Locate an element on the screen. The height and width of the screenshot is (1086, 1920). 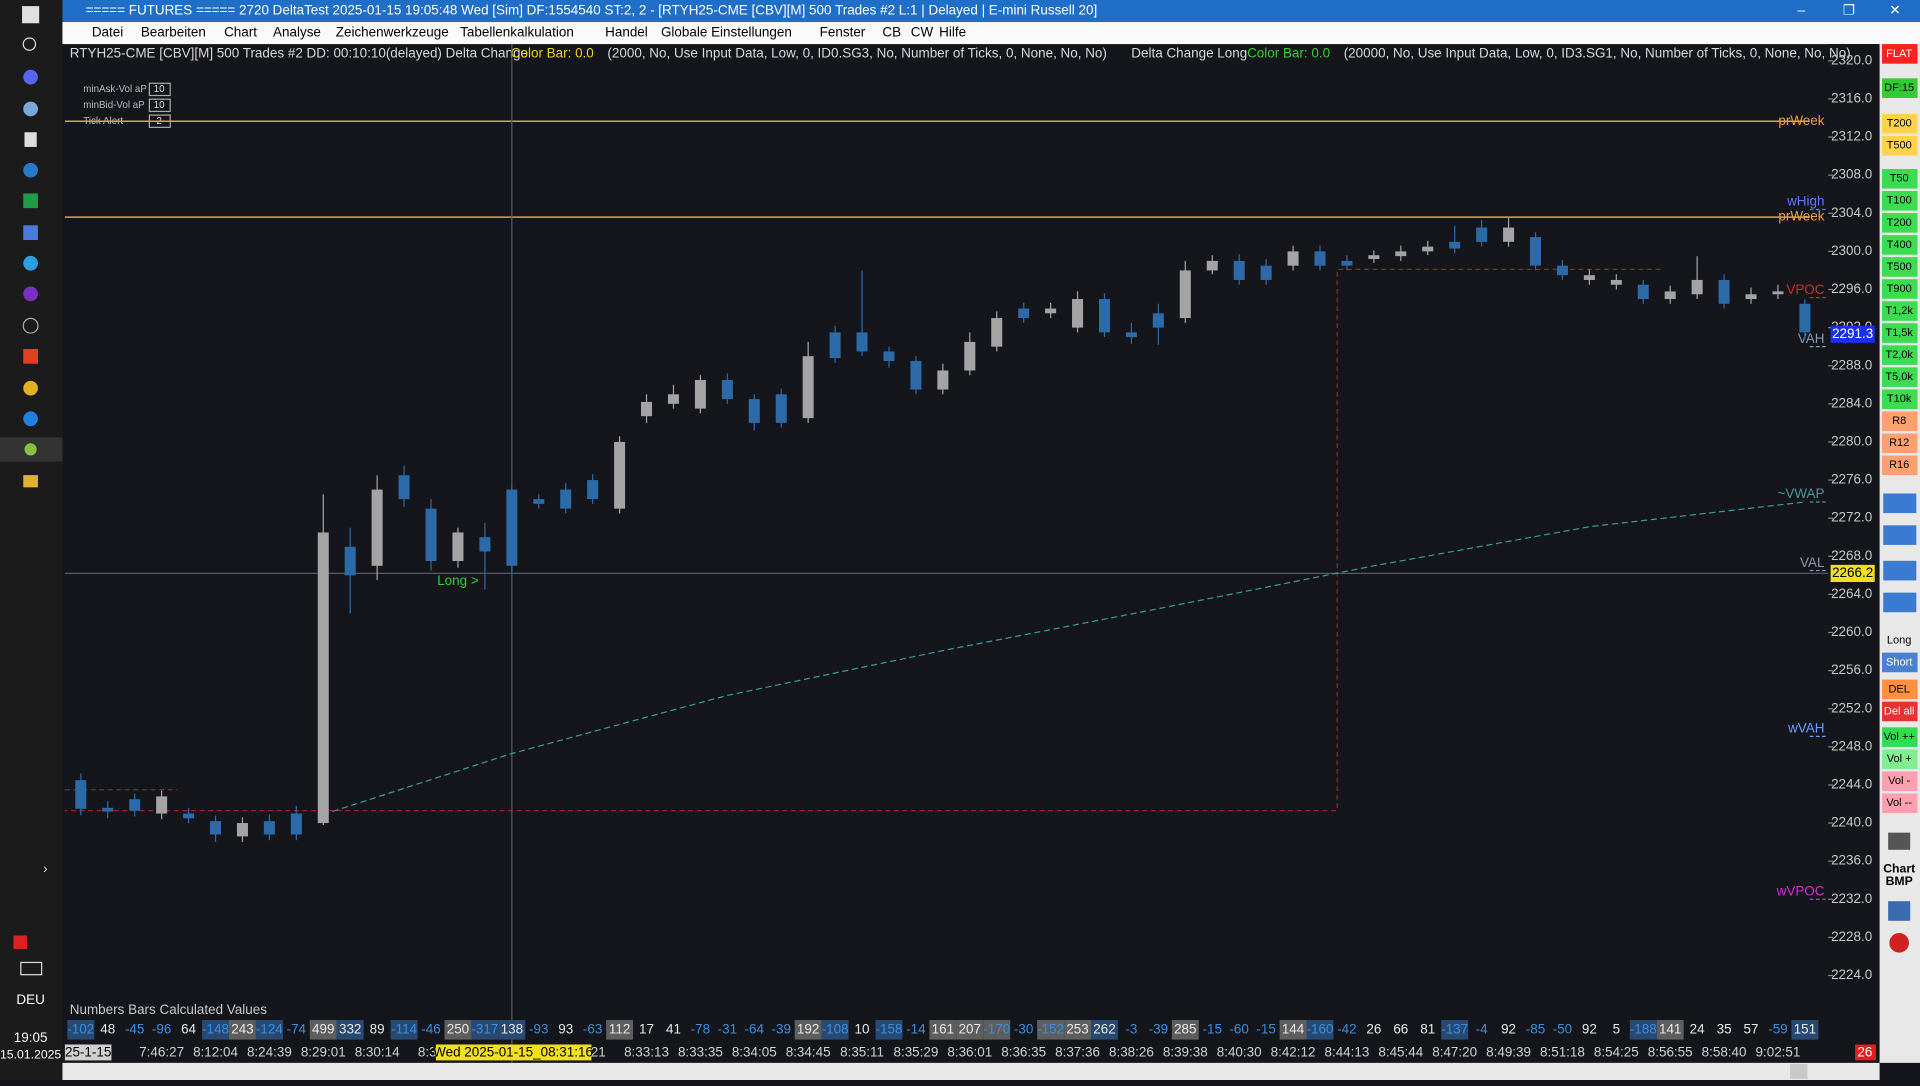
level-label: wHigh is located at coordinates (1805, 201).